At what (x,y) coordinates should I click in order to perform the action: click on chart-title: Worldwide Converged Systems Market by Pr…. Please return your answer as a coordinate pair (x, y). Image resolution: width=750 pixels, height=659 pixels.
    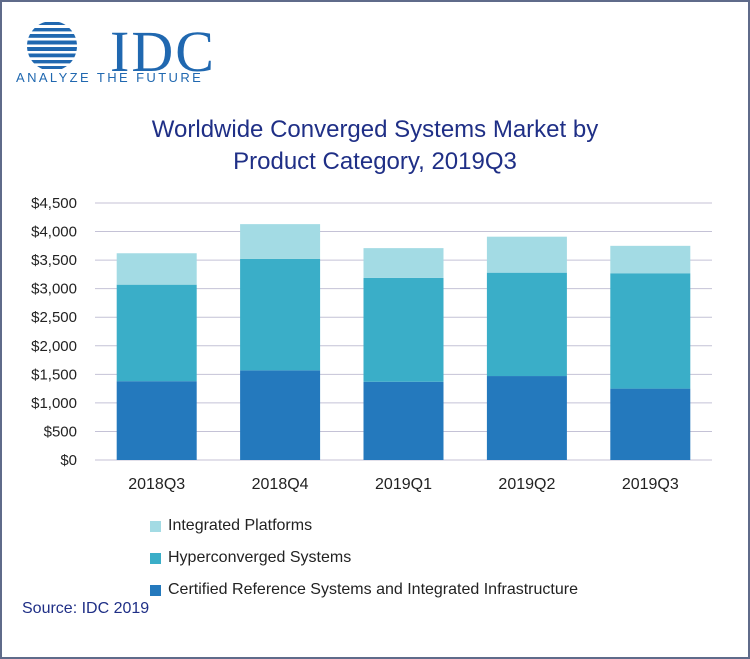
    Looking at the image, I should click on (375, 146).